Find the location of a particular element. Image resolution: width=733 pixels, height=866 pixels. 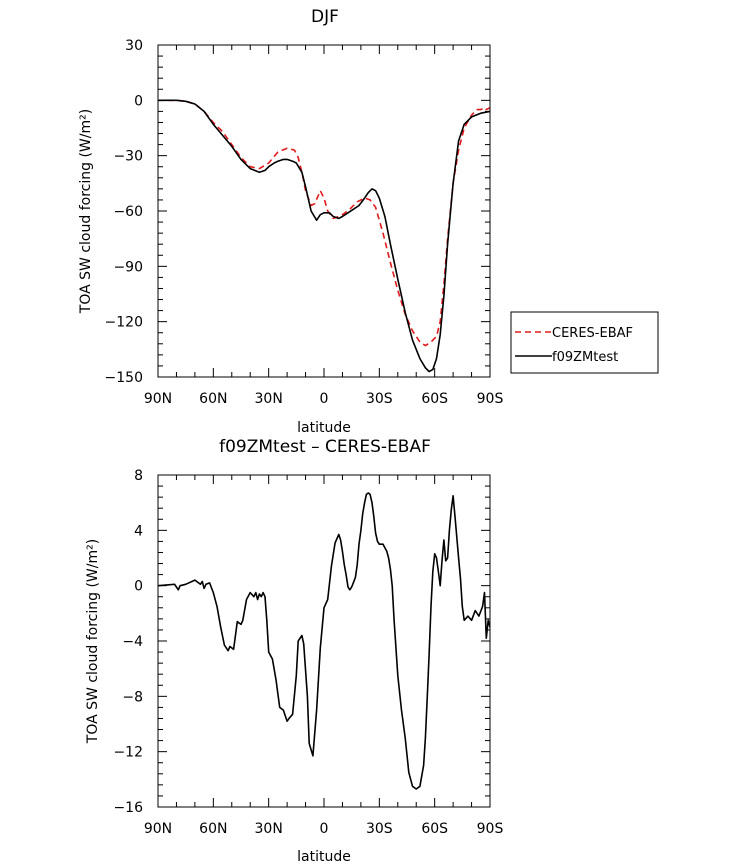

top-ytick-label: −30 is located at coordinates (128, 157).